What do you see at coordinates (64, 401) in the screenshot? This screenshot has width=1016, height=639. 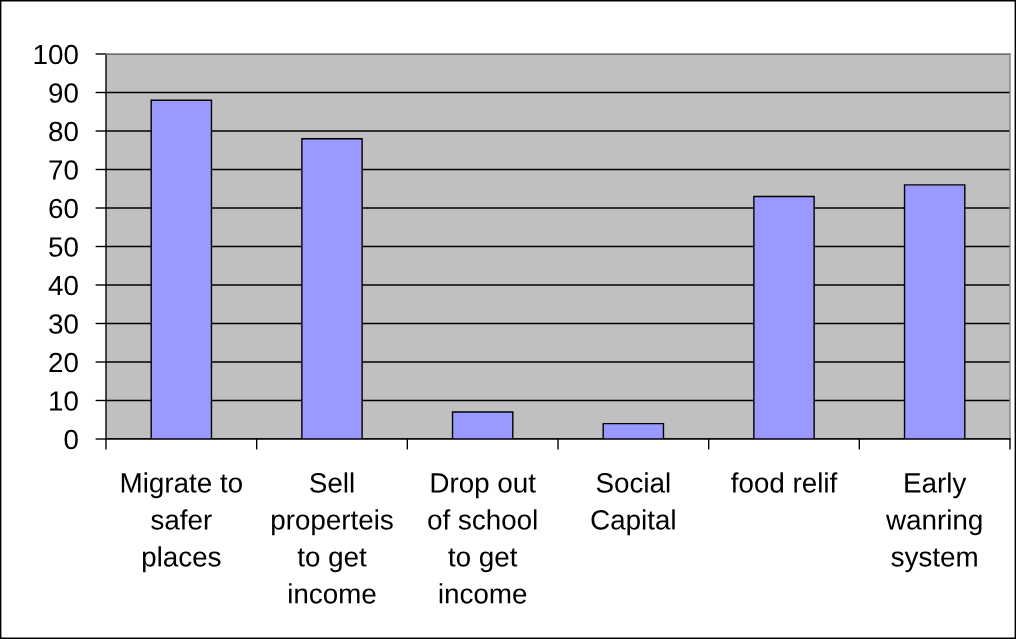 I see `y-tick-label: 10` at bounding box center [64, 401].